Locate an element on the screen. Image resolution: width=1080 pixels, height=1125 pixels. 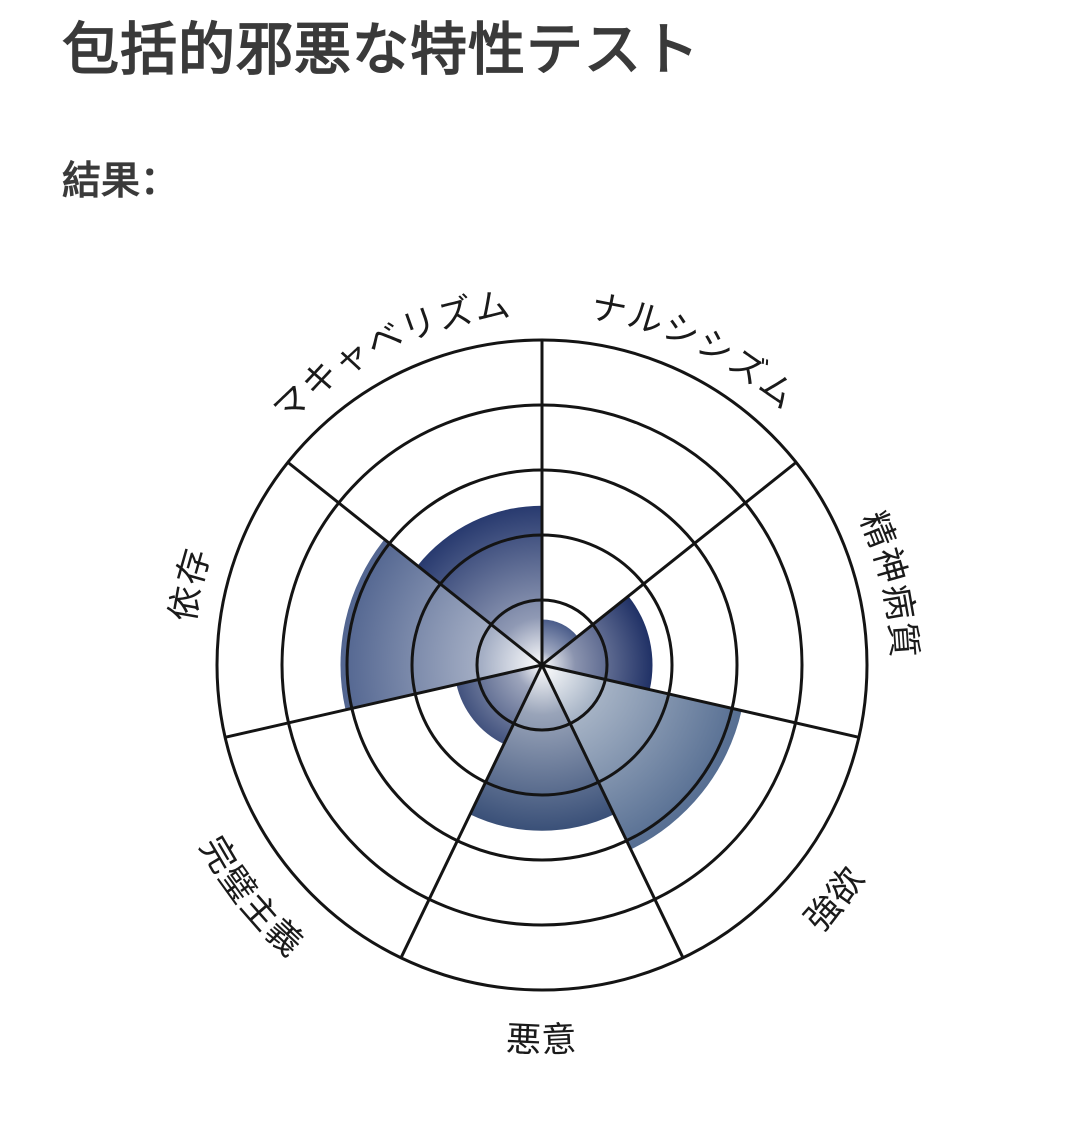
axis-label-text-6: マキャベリズム is located at coordinates (389, 357).